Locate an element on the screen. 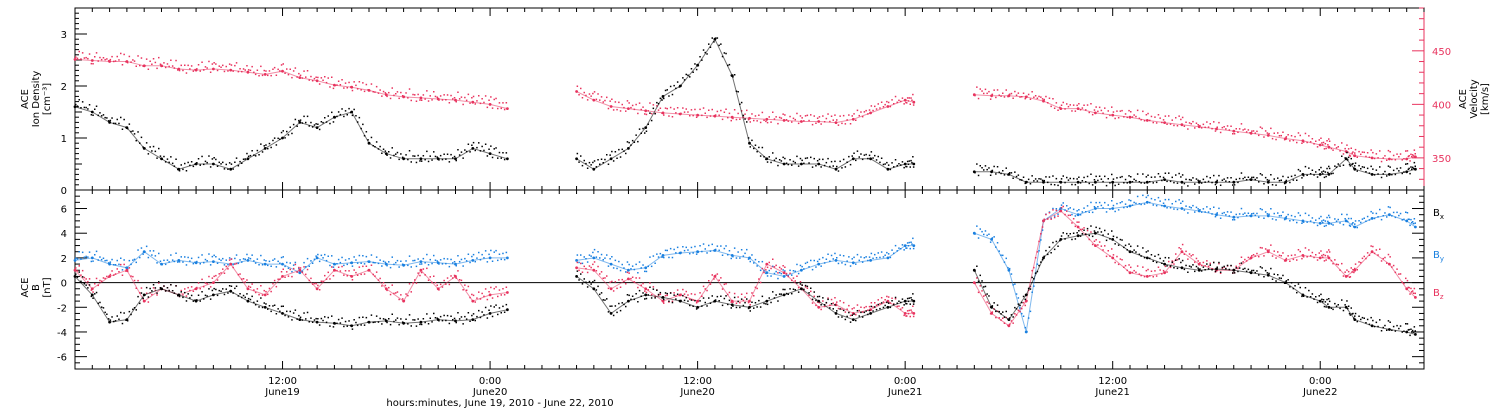 The image size is (1500, 410). y-tick-label: 2 is located at coordinates (64, 259).